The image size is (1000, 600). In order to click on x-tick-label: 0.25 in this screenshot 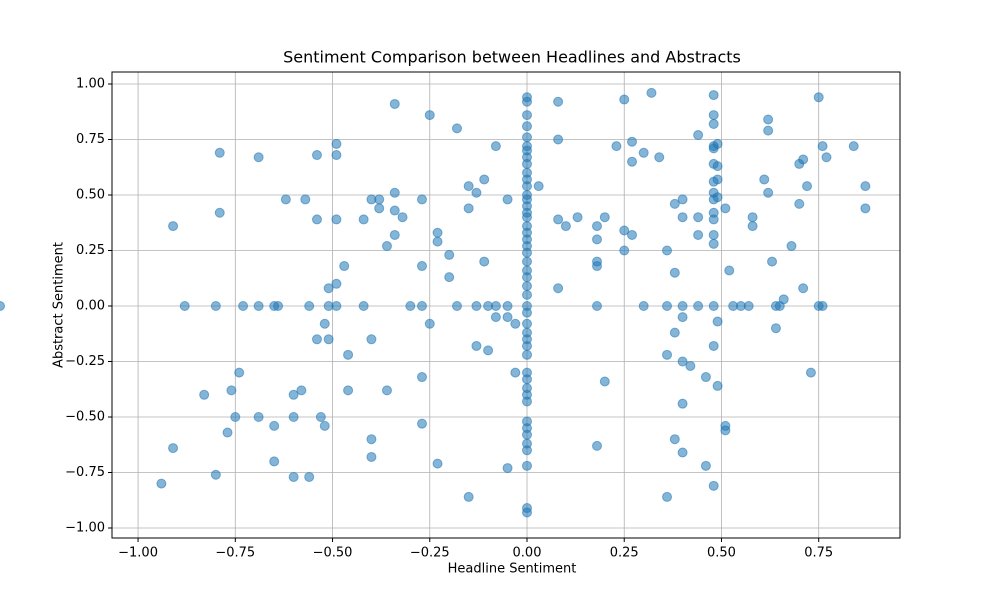, I will do `click(624, 553)`.